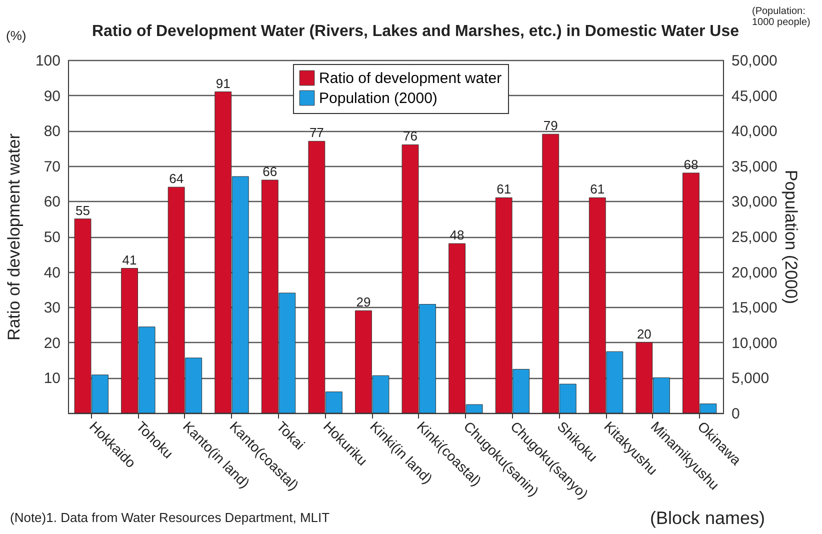  I want to click on data-label: 20, so click(644, 334).